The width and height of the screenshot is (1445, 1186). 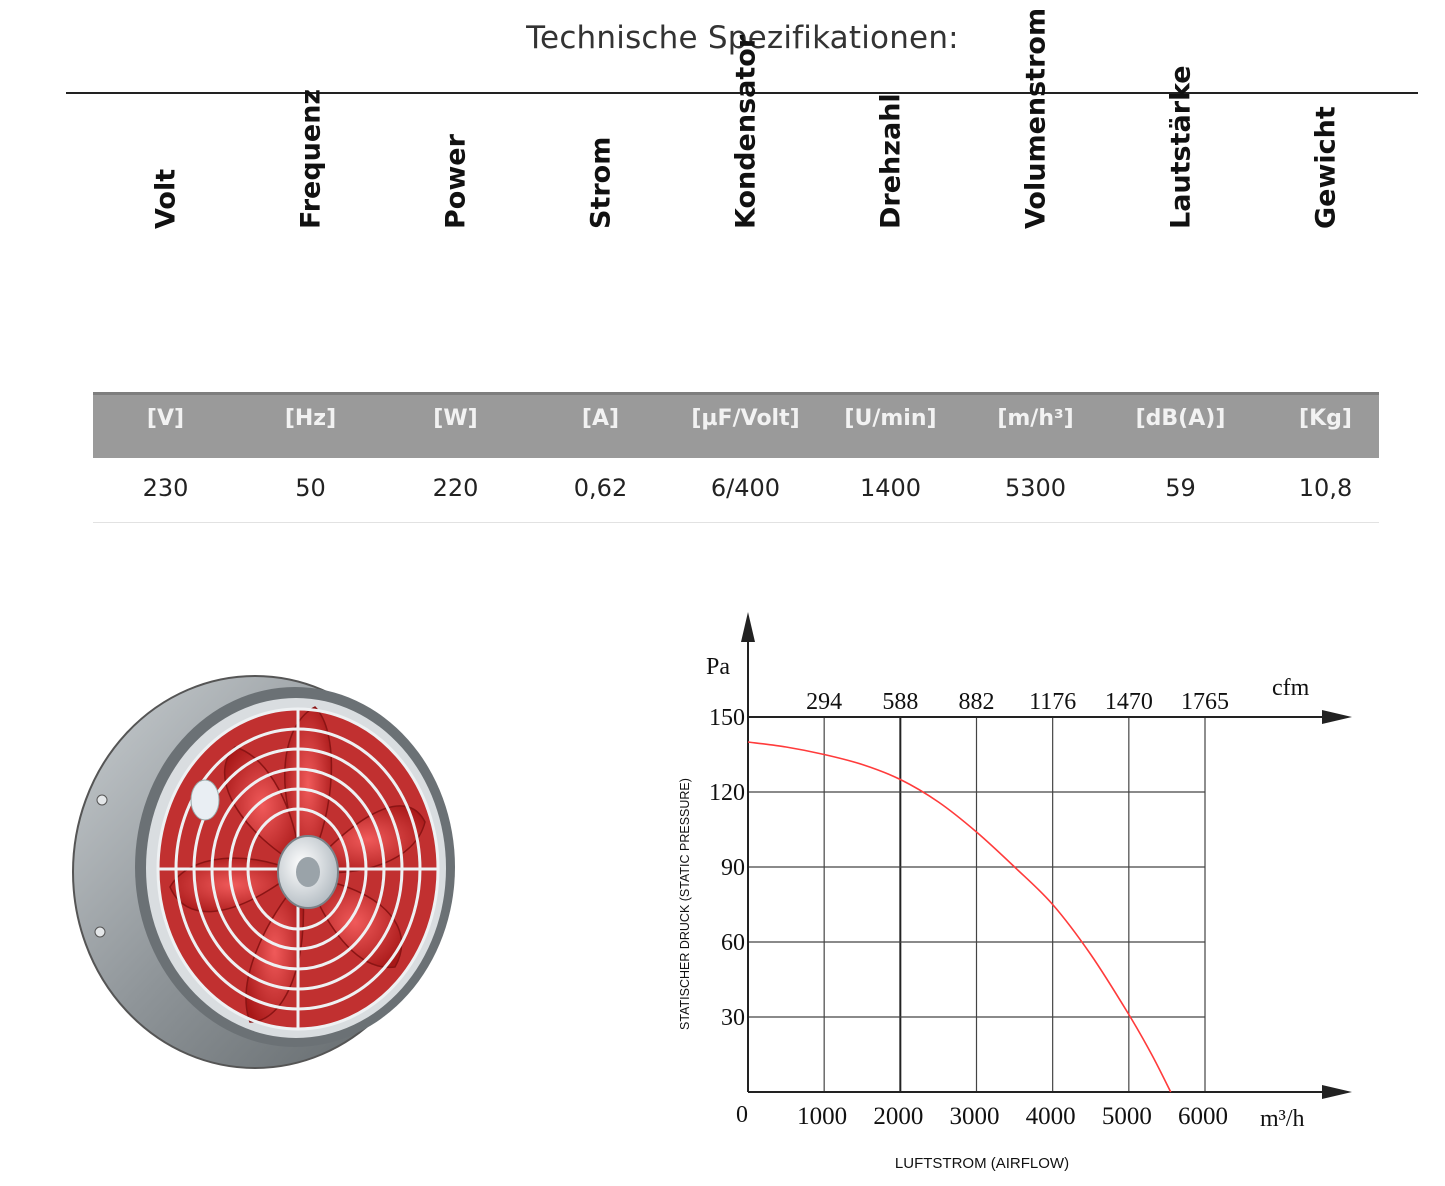 What do you see at coordinates (982, 1163) in the screenshot?
I see `x-axis-title: LUFTSTROM (AIRFLOW)` at bounding box center [982, 1163].